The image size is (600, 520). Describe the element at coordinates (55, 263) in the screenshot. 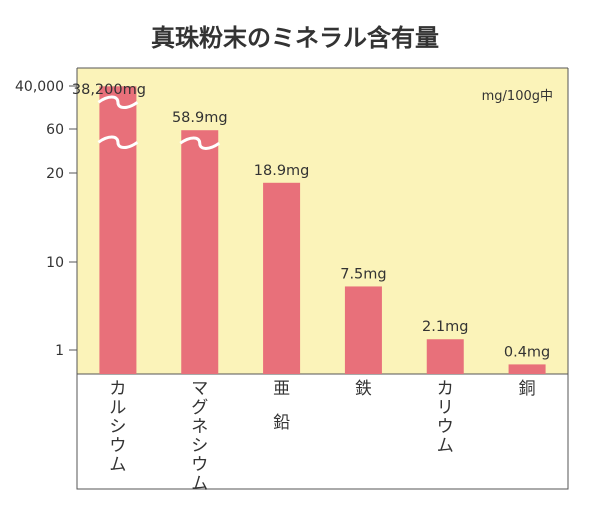

I see `y-tick-label: 10` at that location.